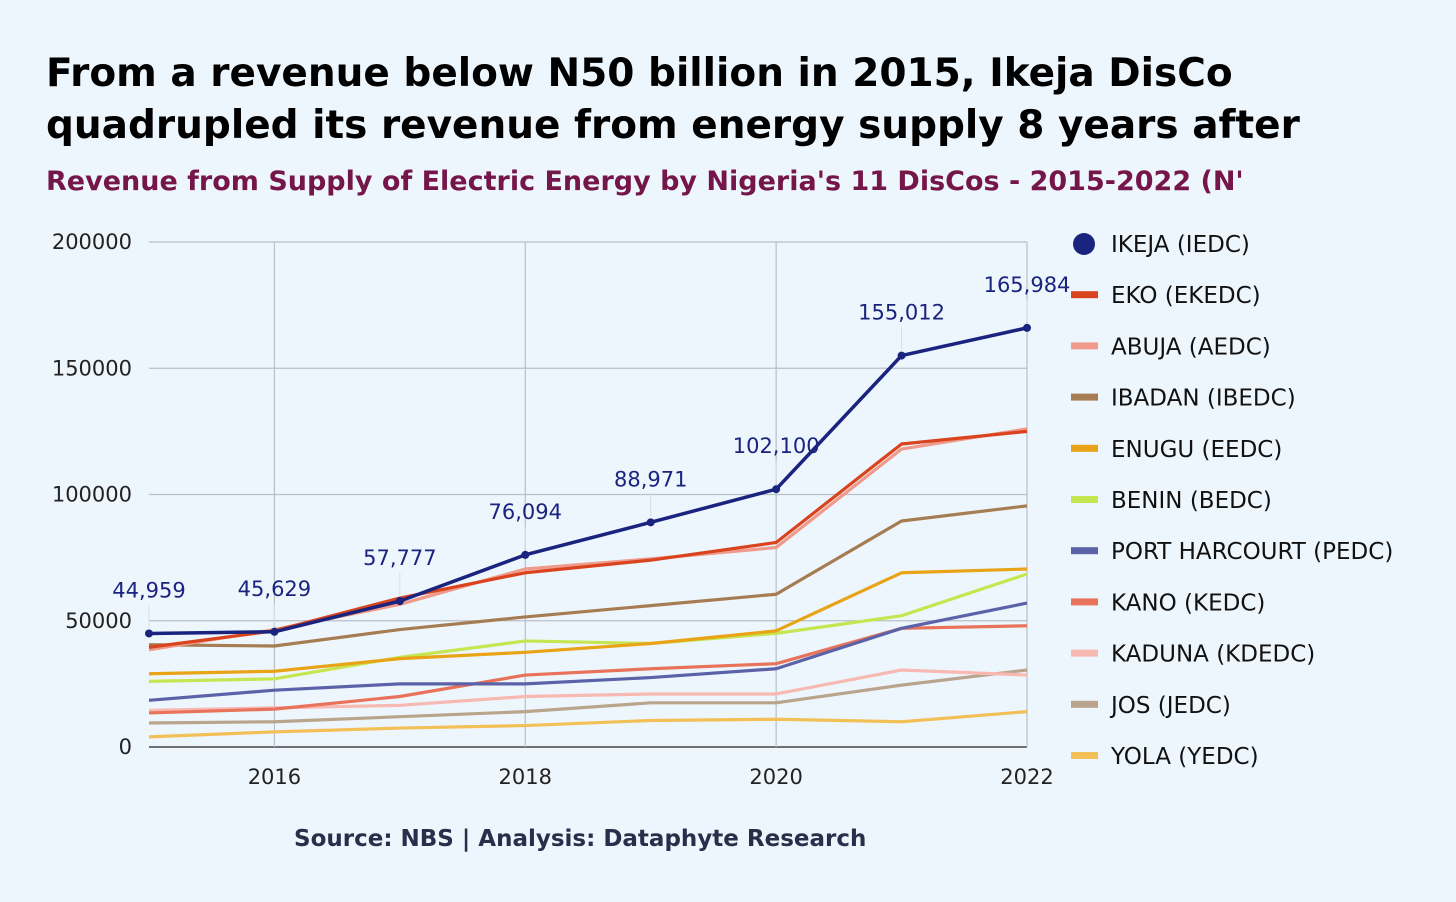 The width and height of the screenshot is (1456, 902). Describe the element at coordinates (1186, 296) in the screenshot. I see `legend-item: EKO (EKEDC)` at that location.